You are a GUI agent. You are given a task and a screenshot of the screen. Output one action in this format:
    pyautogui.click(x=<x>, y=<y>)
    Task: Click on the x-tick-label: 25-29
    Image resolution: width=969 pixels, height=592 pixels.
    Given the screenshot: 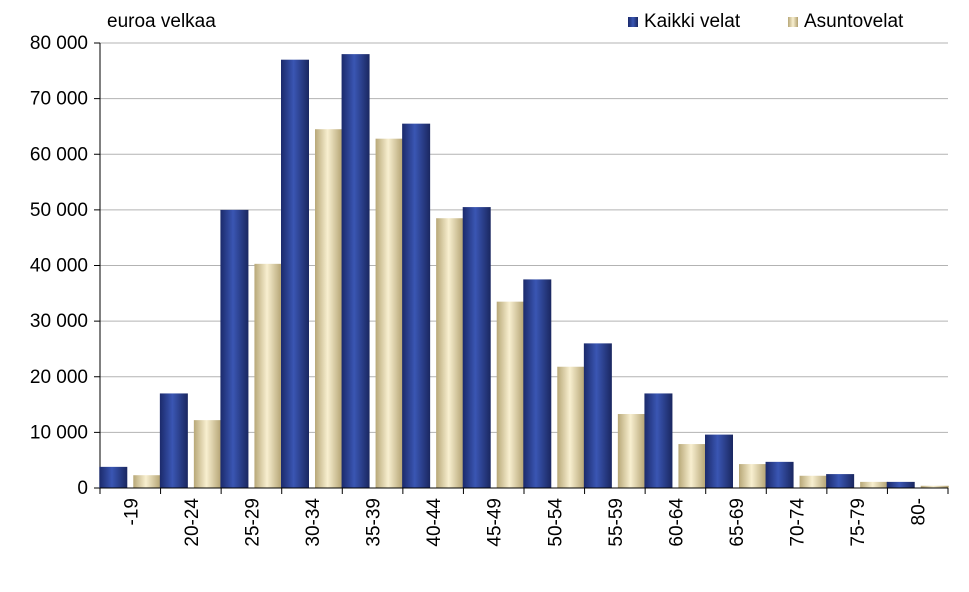 What is the action you would take?
    pyautogui.click(x=252, y=522)
    